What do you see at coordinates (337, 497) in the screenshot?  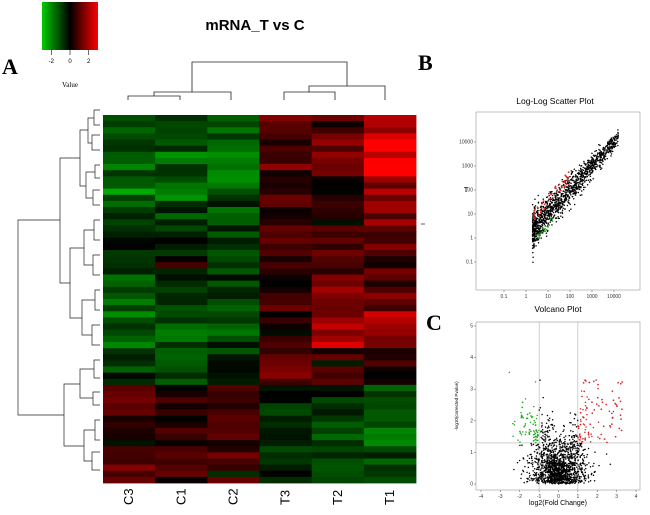 I see `column-label: T2` at bounding box center [337, 497].